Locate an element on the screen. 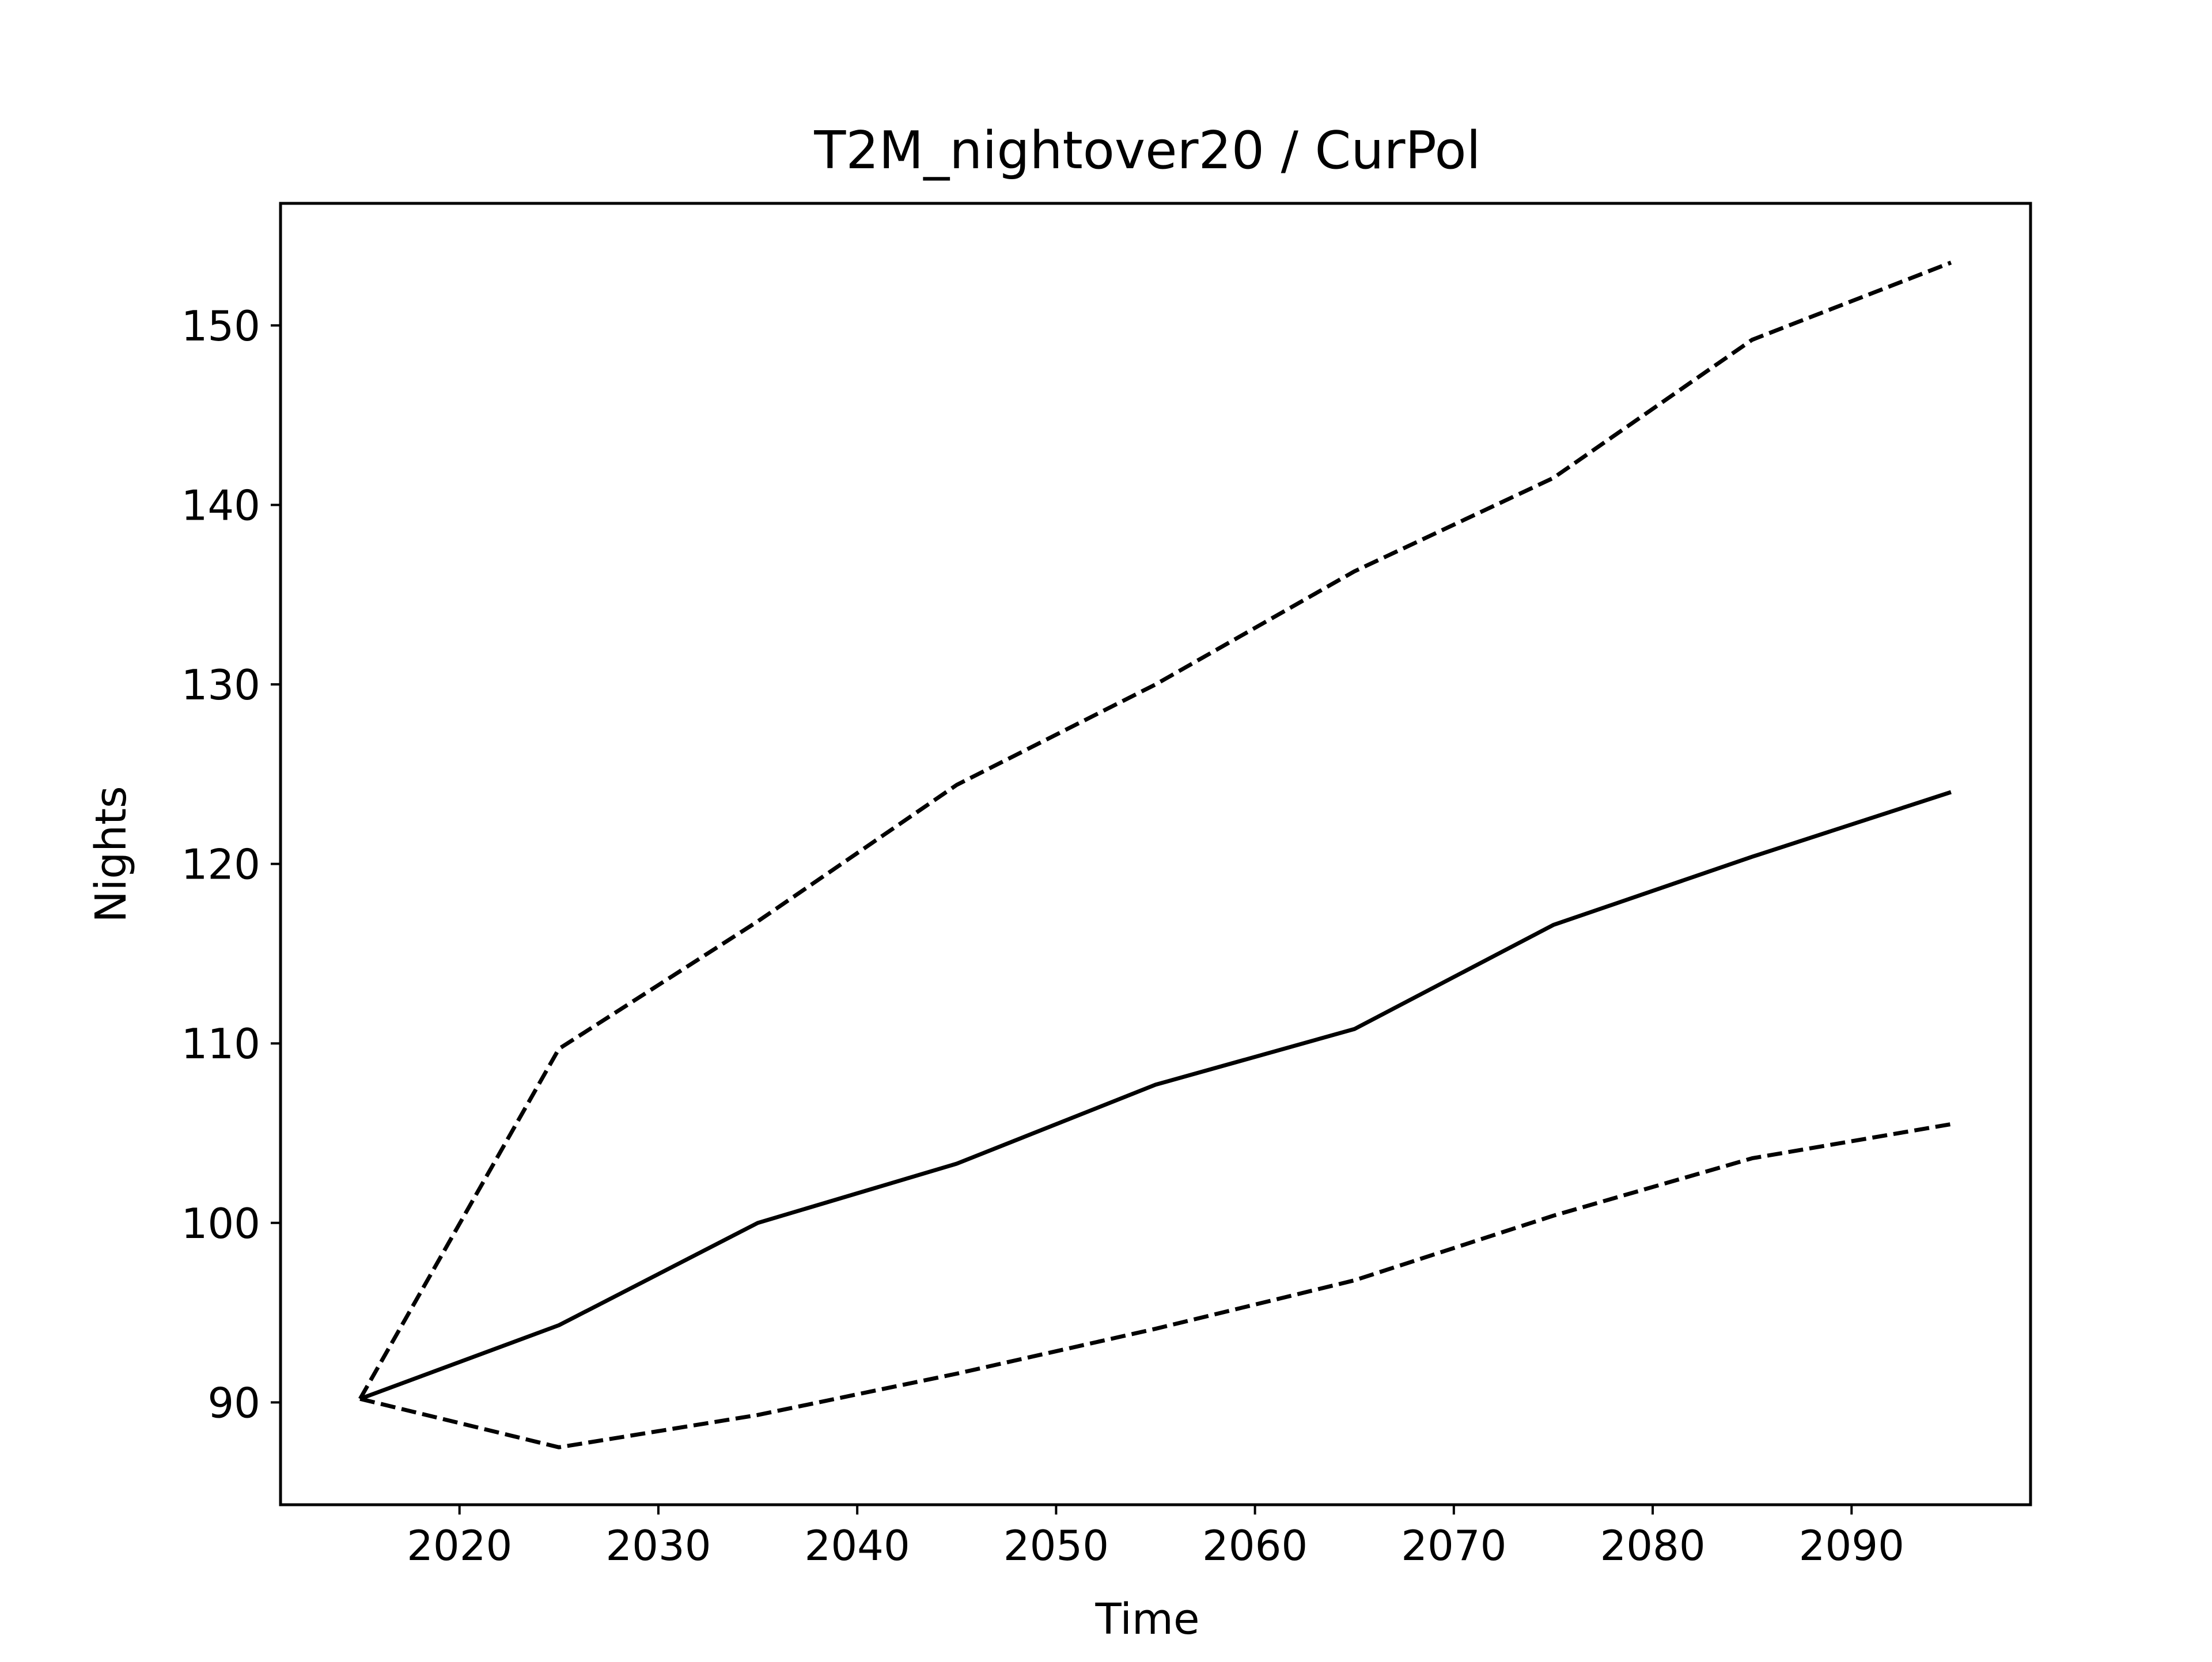  y-tick-label: 140 is located at coordinates (220, 505).